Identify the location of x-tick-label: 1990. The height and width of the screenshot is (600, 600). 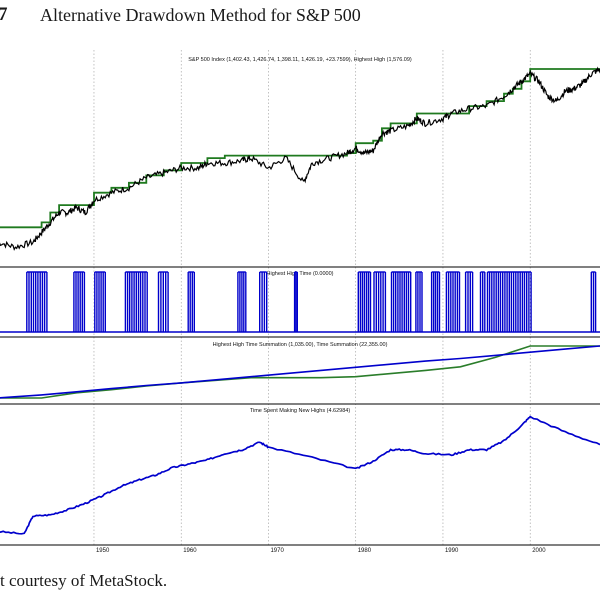
(452, 551).